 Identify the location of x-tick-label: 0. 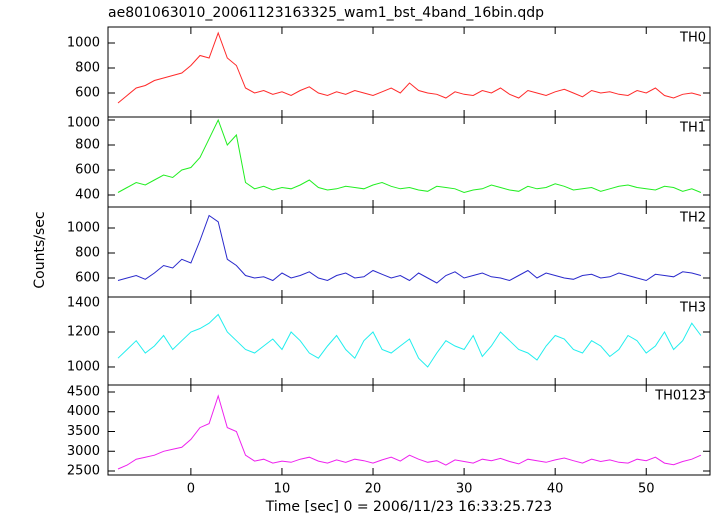
(191, 489).